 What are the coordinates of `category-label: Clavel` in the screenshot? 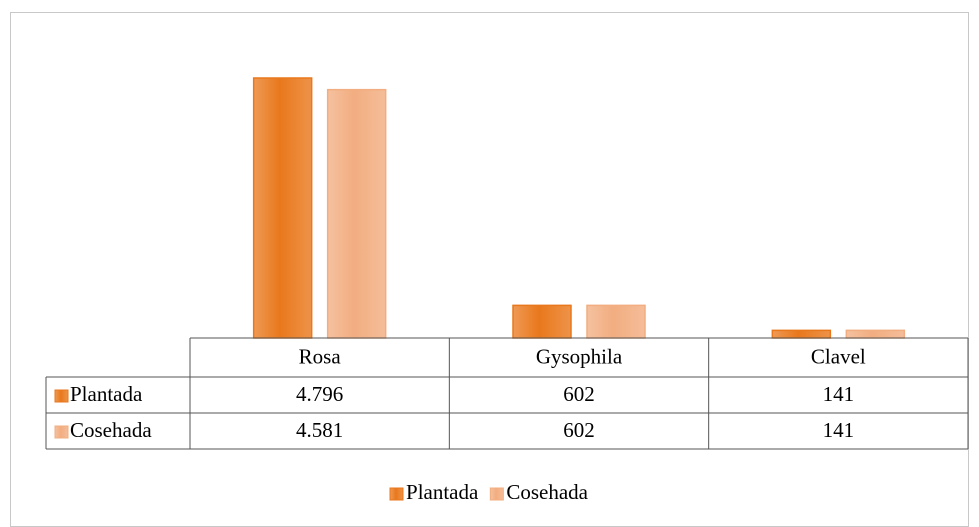 It's located at (838, 356).